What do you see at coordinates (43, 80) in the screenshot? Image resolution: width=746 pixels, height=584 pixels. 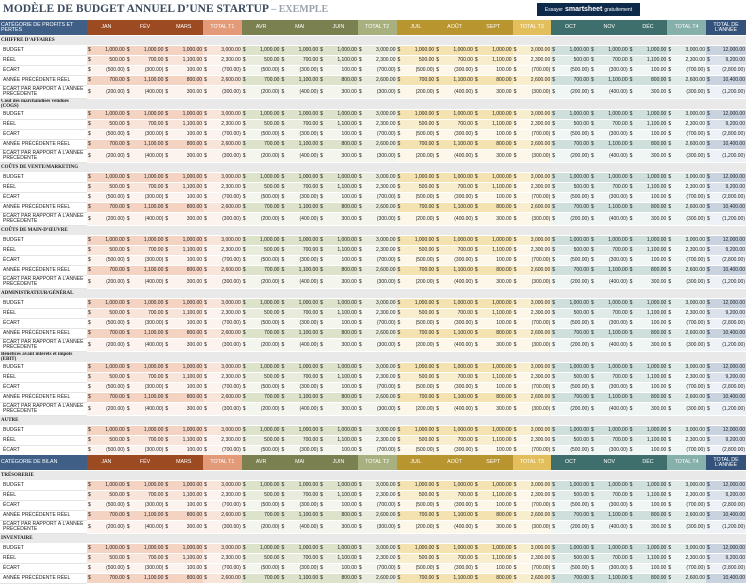 I see `row-label: ANNÉE PRÉCÉDENTE RÉEL` at bounding box center [43, 80].